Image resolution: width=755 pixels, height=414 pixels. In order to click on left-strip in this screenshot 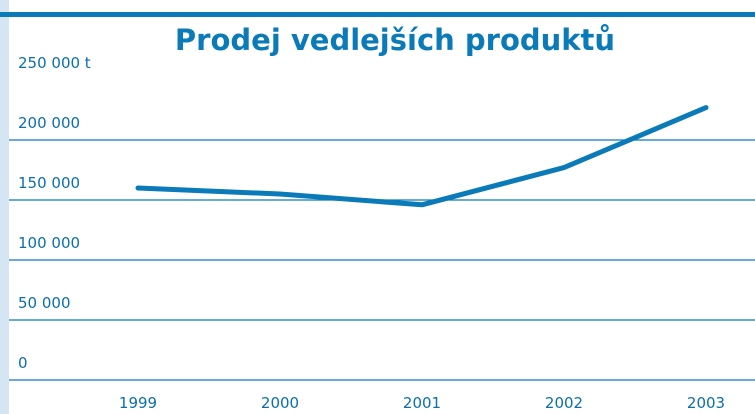, I will do `click(4, 207)`.